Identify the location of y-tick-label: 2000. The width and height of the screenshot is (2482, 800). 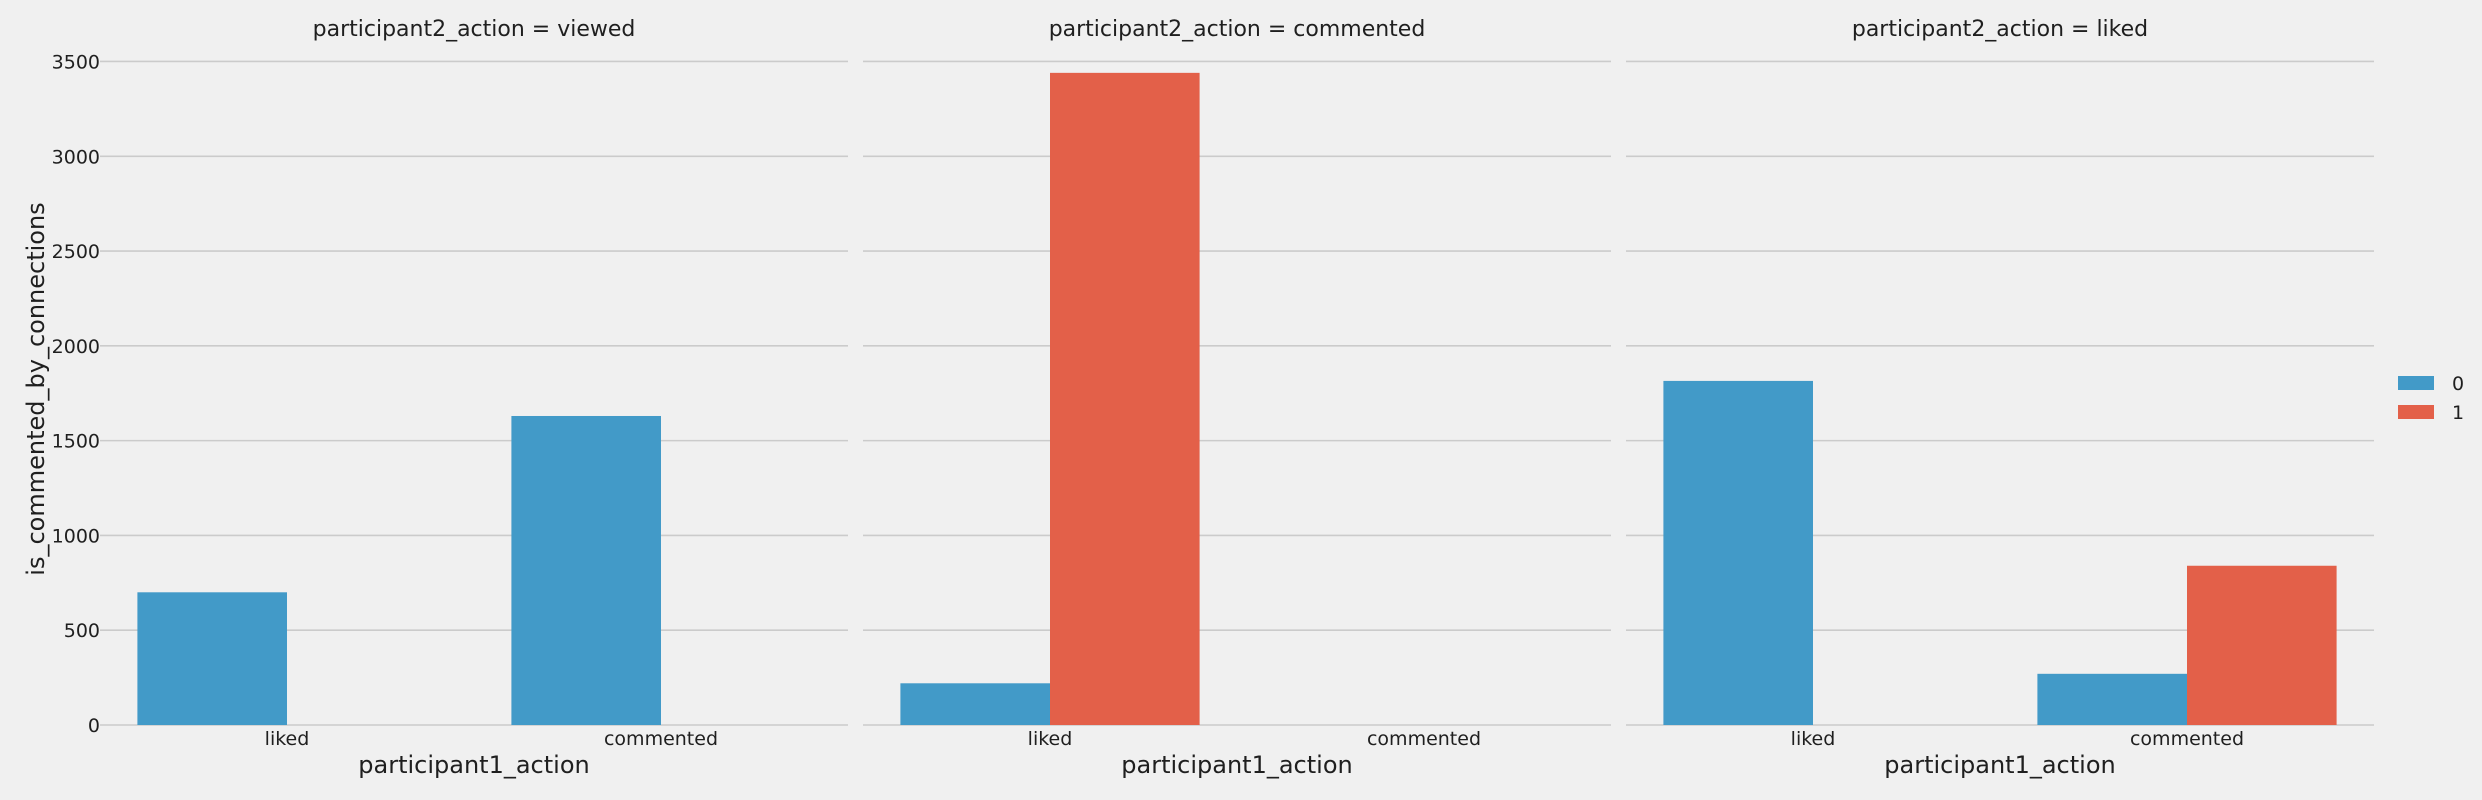
(76, 347).